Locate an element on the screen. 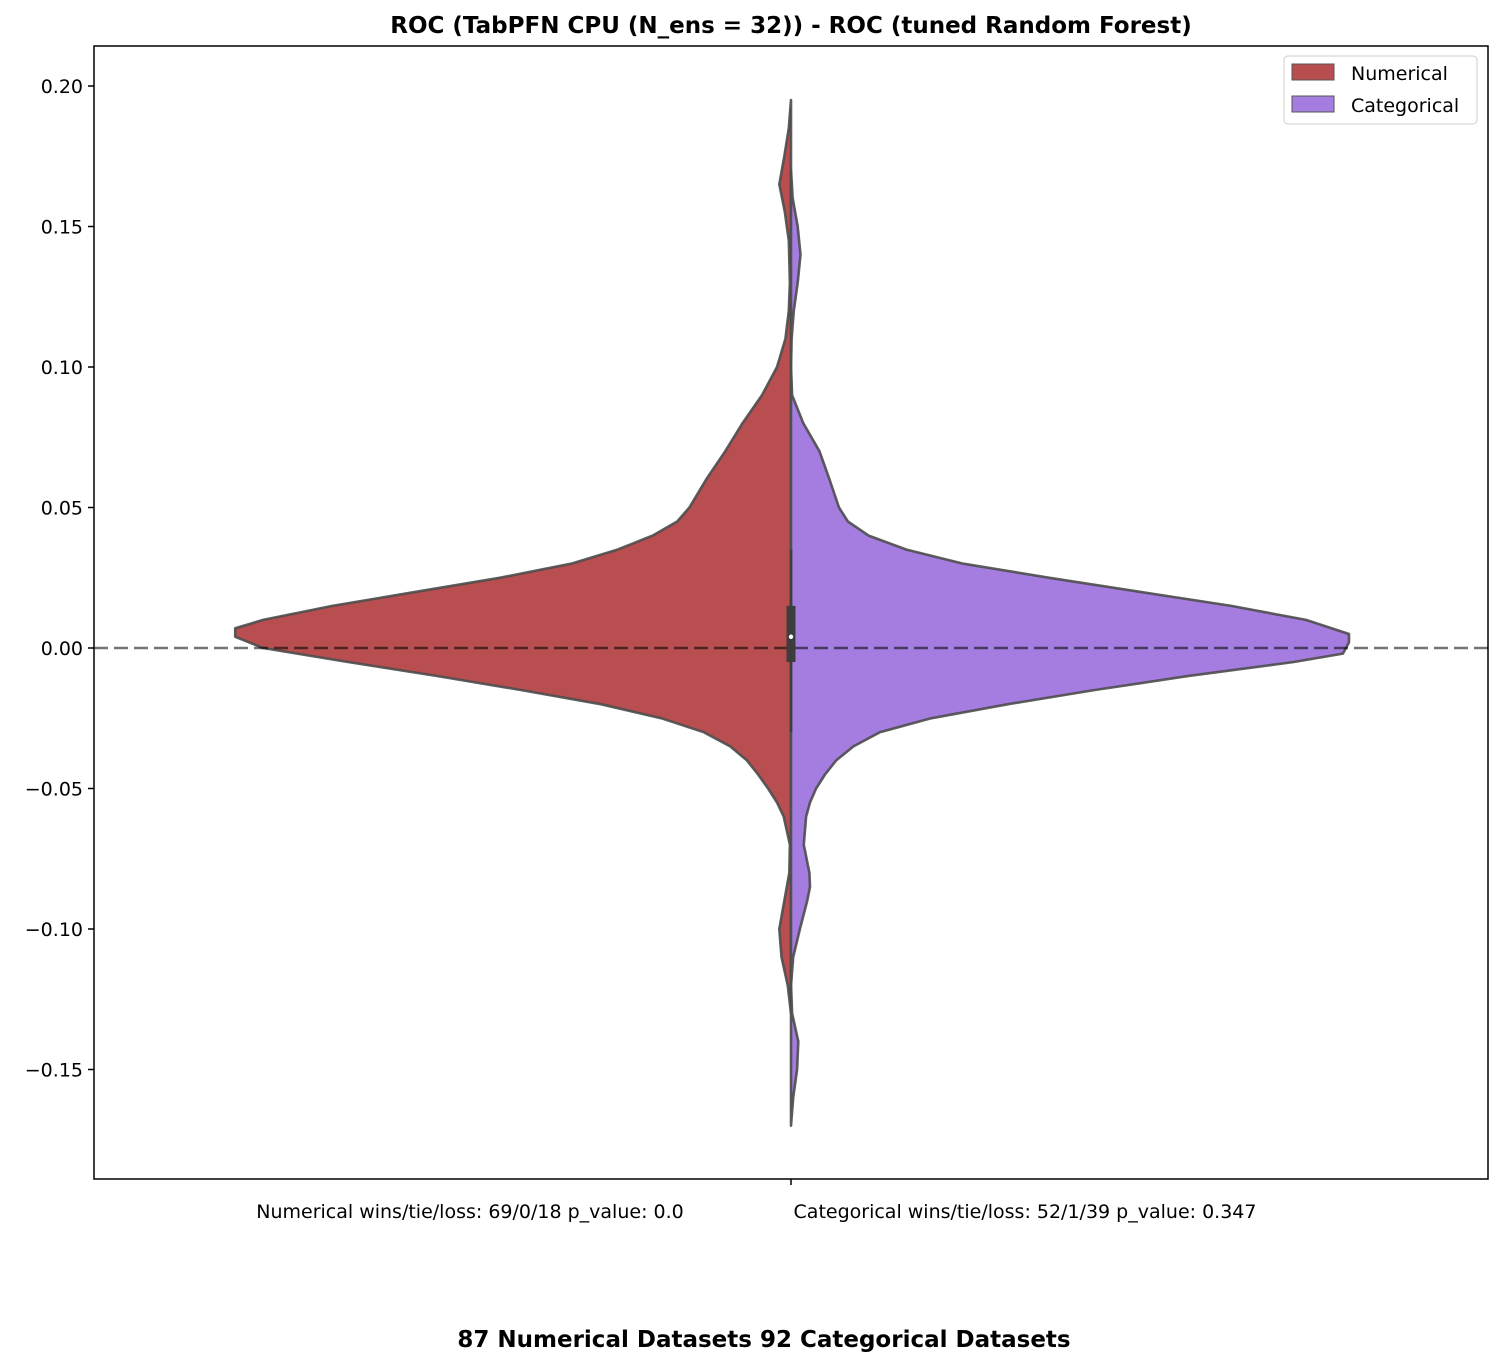 This screenshot has height=1366, width=1503. y-tick-label: 0.05 is located at coordinates (62, 509).